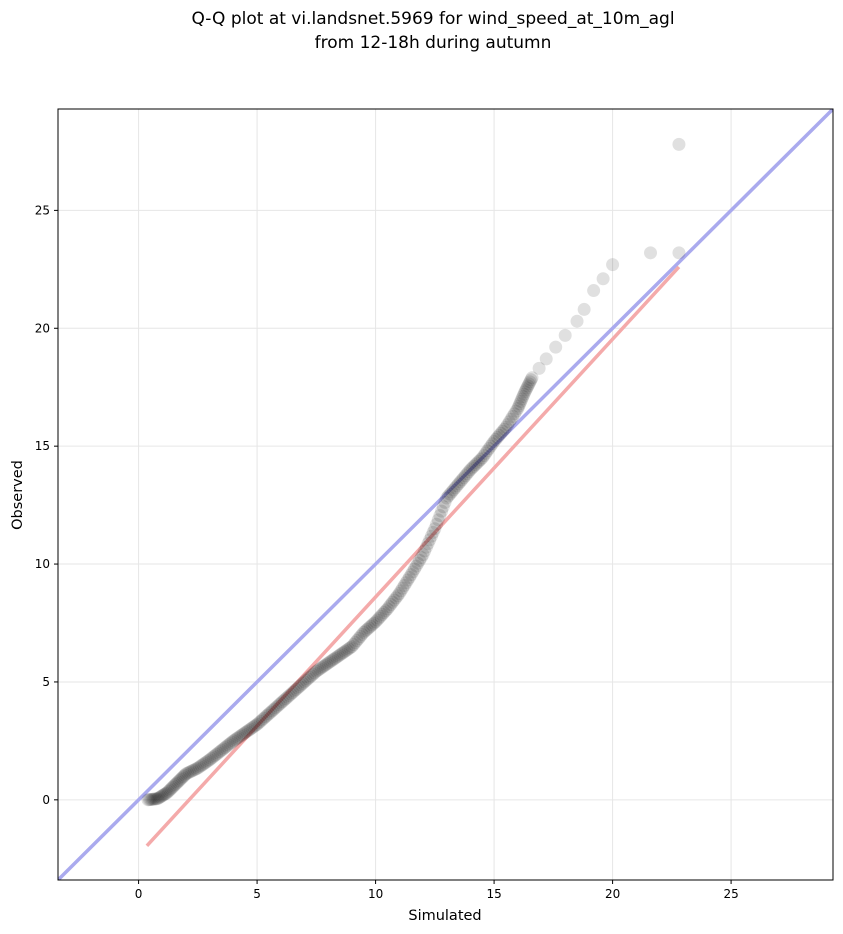 This screenshot has height=934, width=843. What do you see at coordinates (433, 43) in the screenshot?
I see `chart-title-line-2: from 12-18h during autumn` at bounding box center [433, 43].